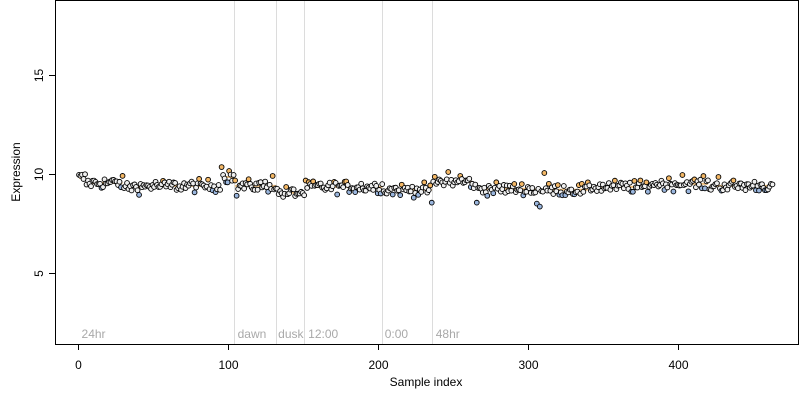 This screenshot has width=800, height=405. What do you see at coordinates (78, 365) in the screenshot?
I see `x-tick-label-0: 0` at bounding box center [78, 365].